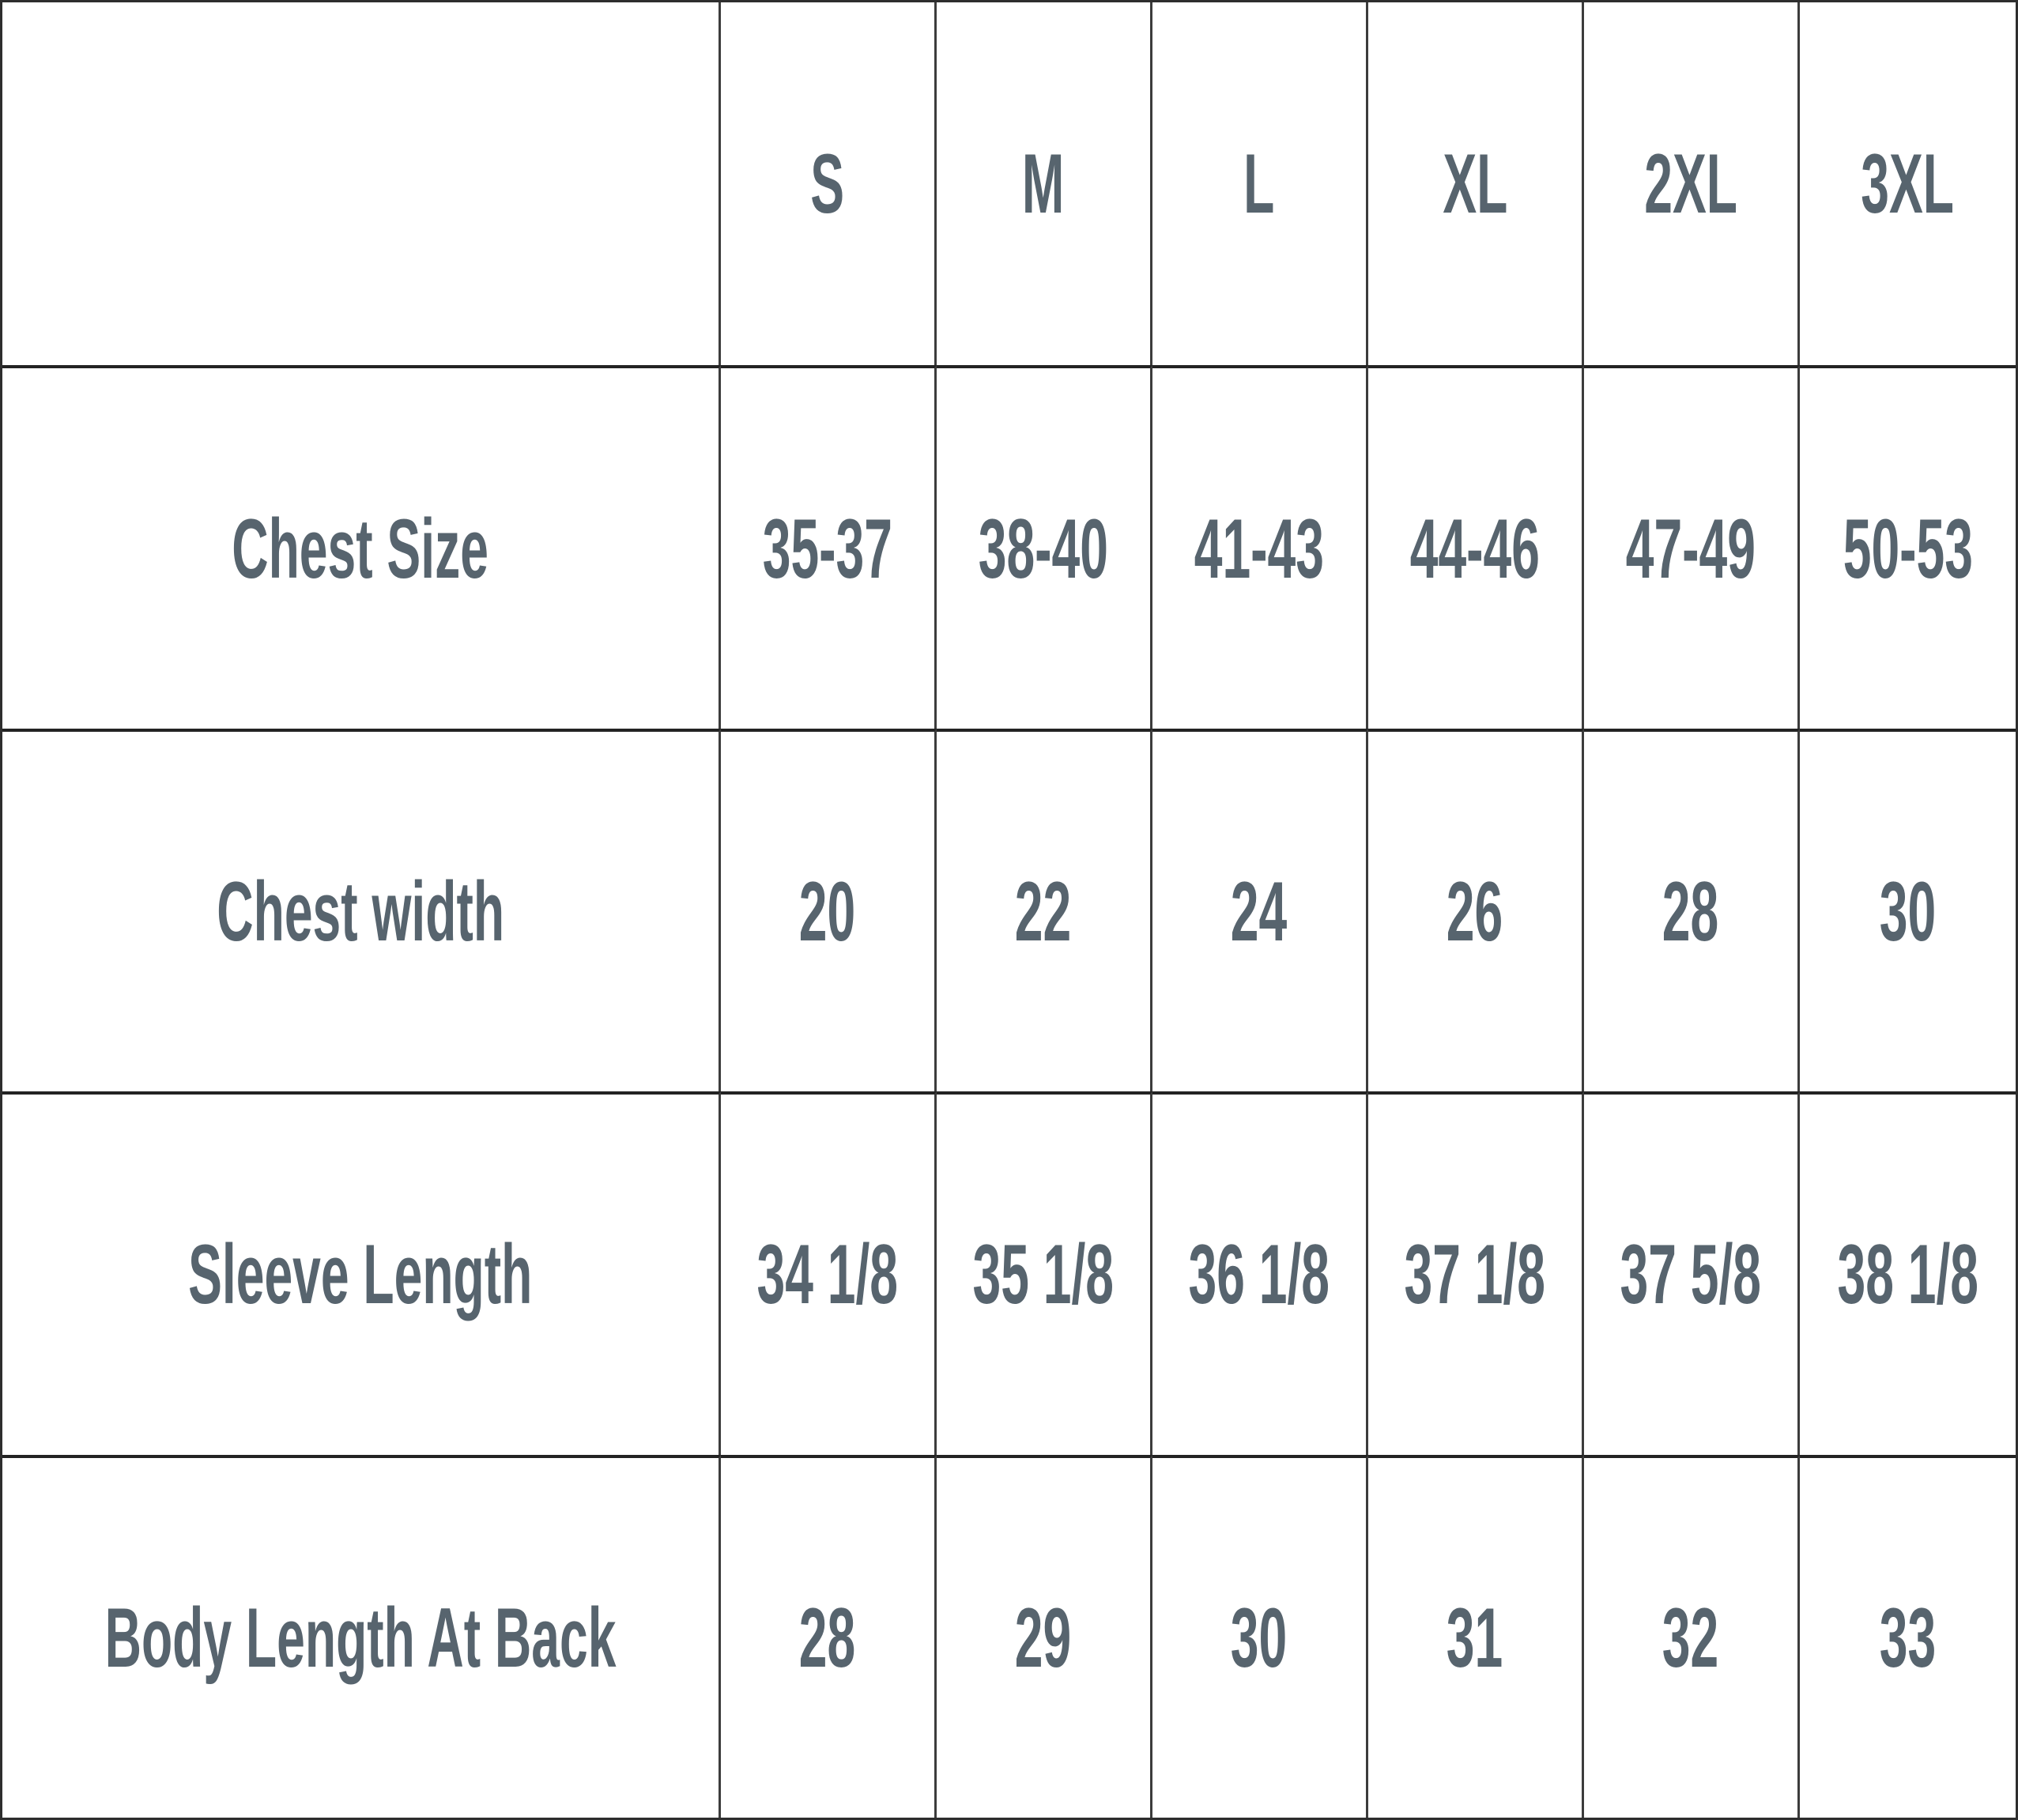  I want to click on cell-body-length-m: 29, so click(1044, 1636).